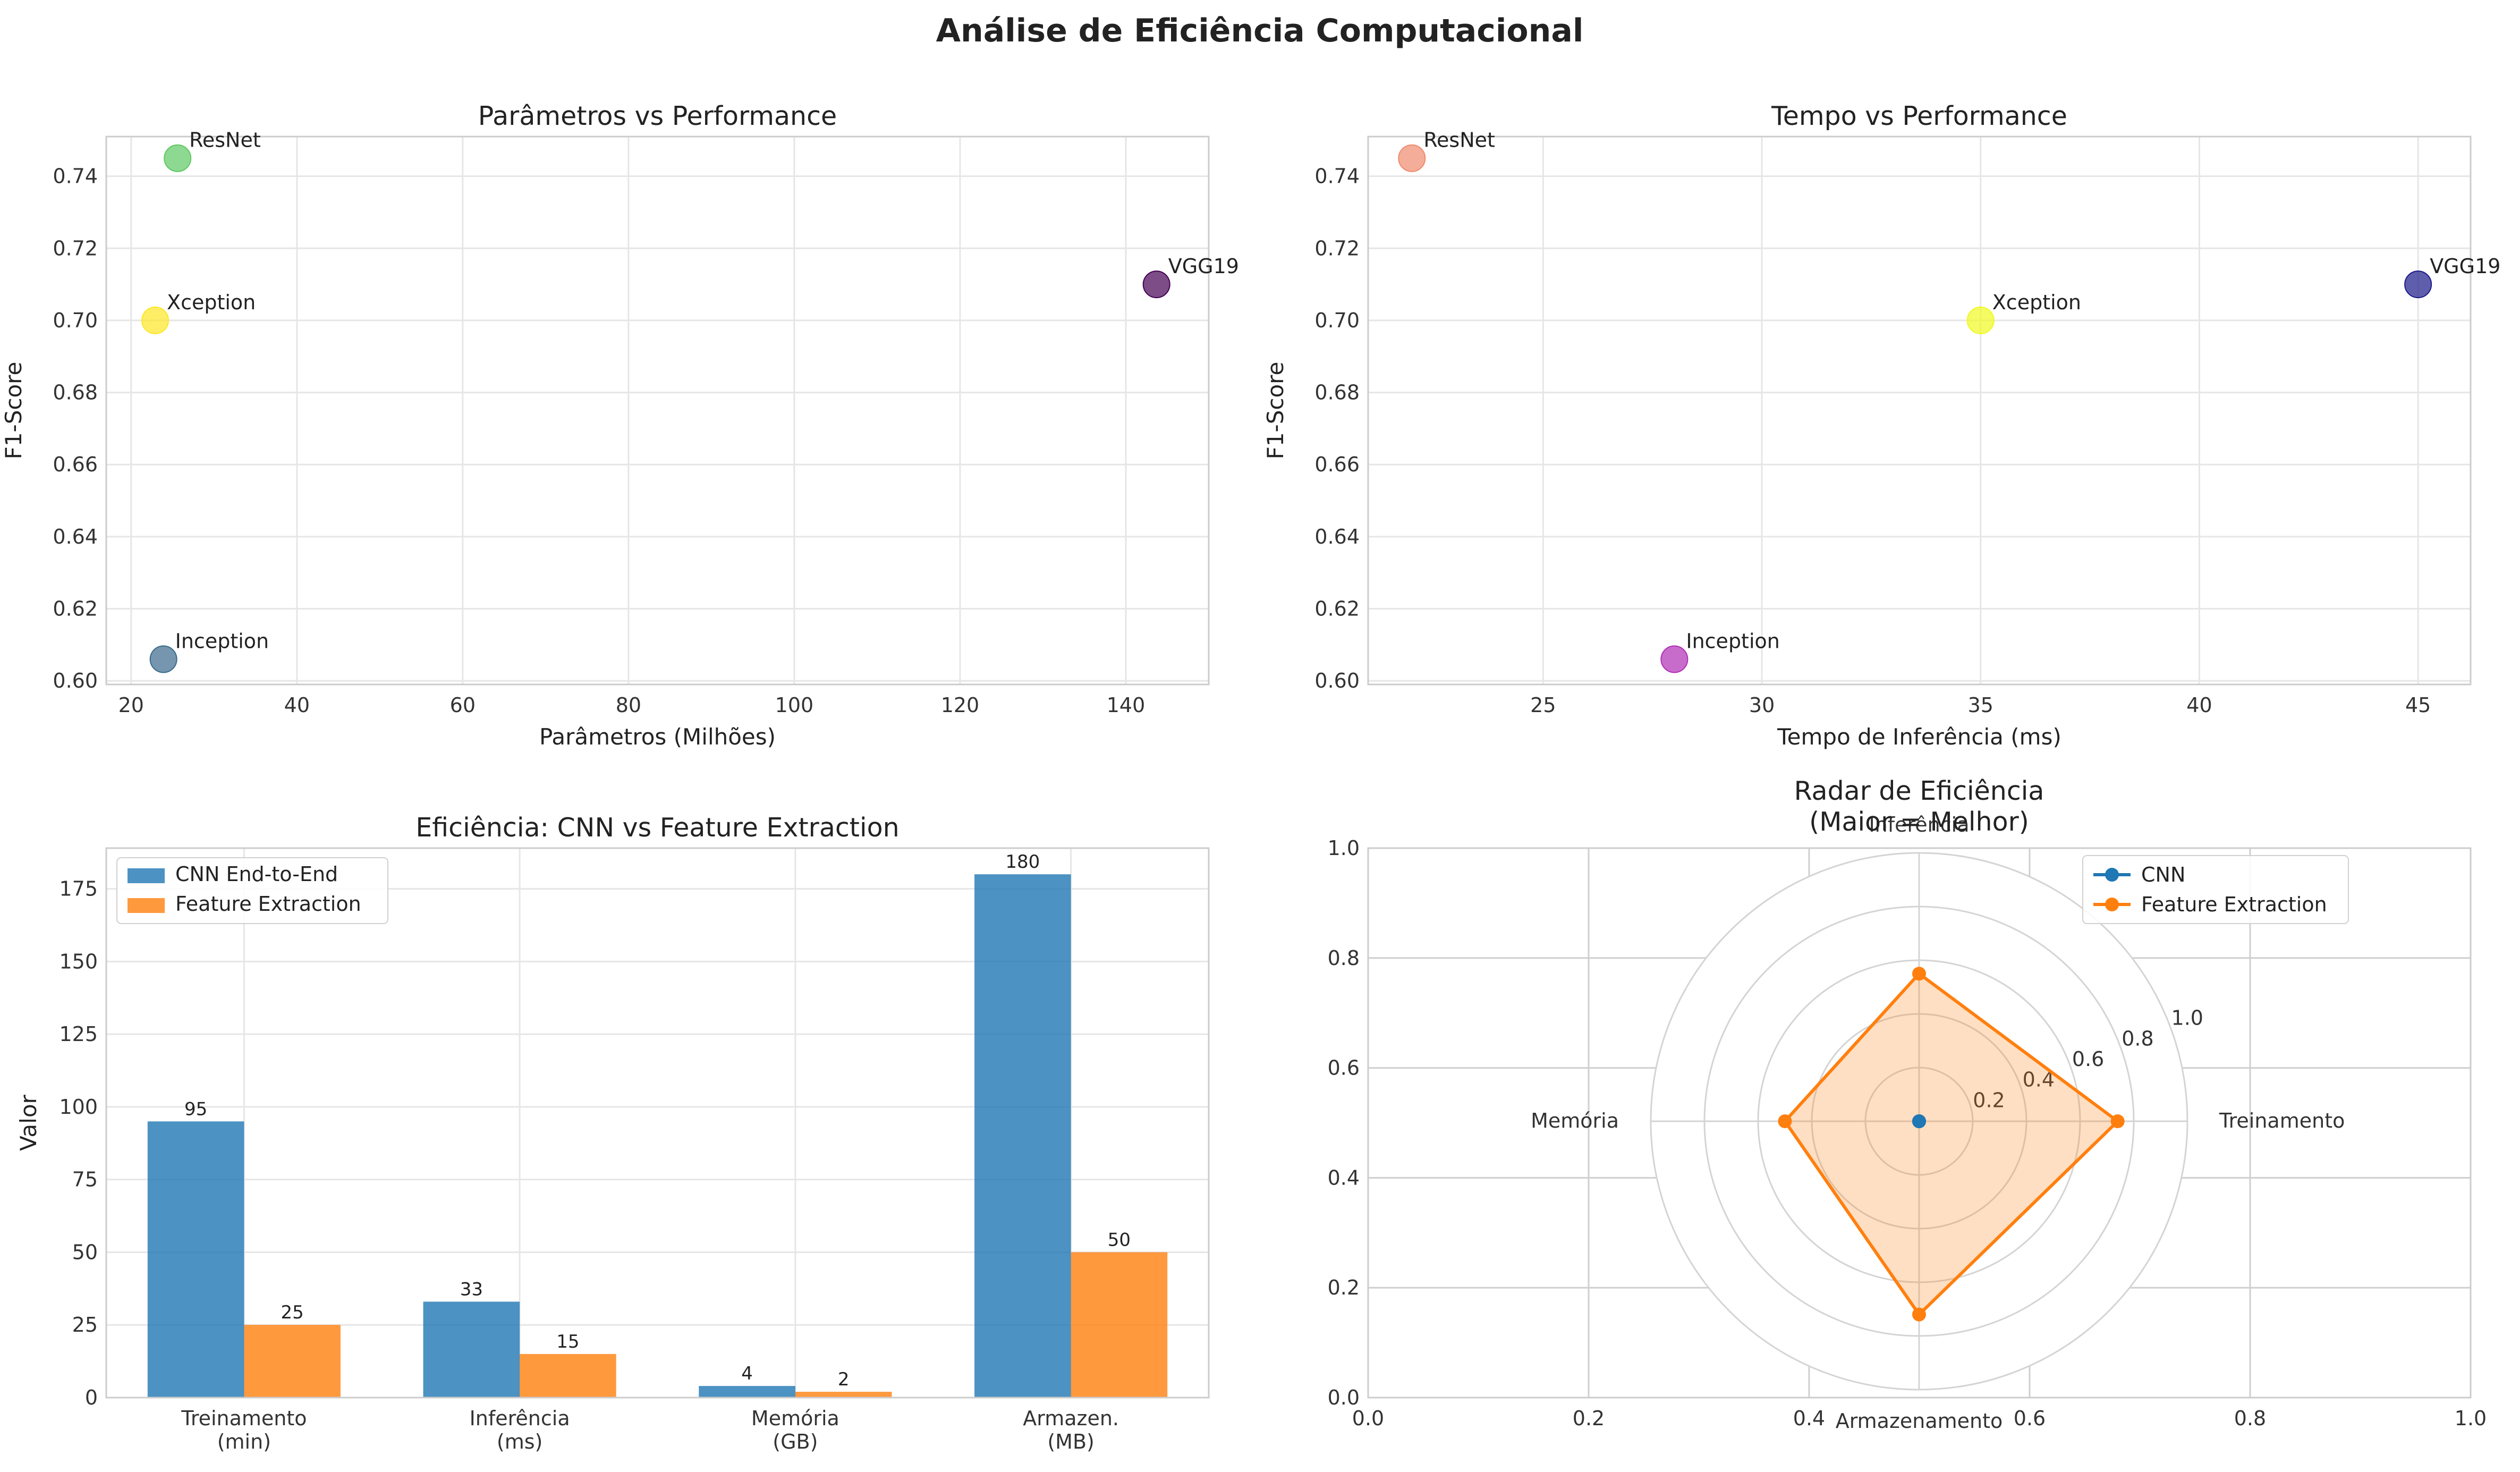 The width and height of the screenshot is (2520, 1472). What do you see at coordinates (256, 874) in the screenshot?
I see `legend-label: CNN End-to-End` at bounding box center [256, 874].